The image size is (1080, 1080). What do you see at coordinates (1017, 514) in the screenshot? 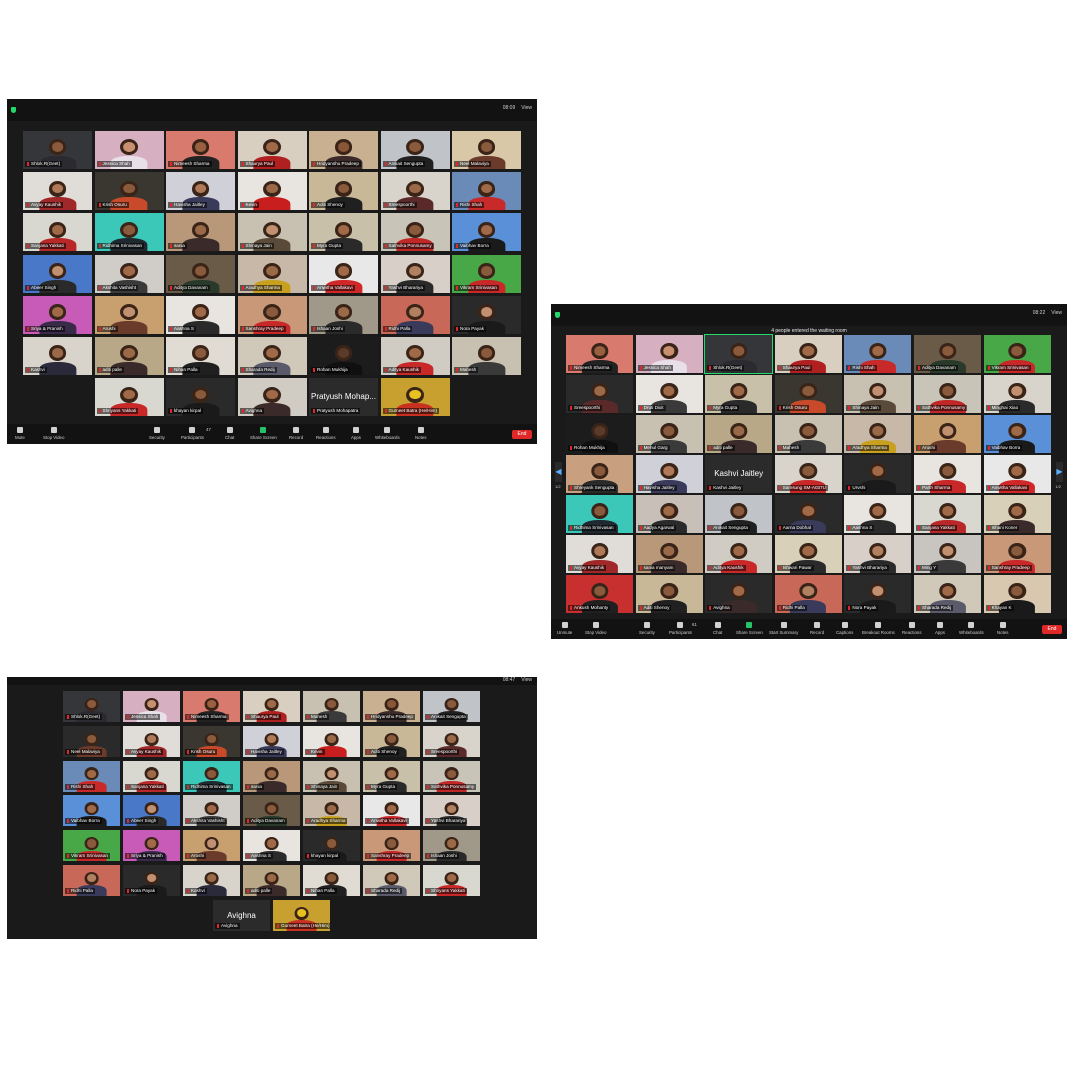
I see `participant-tile: Ishani Koner` at bounding box center [1017, 514].